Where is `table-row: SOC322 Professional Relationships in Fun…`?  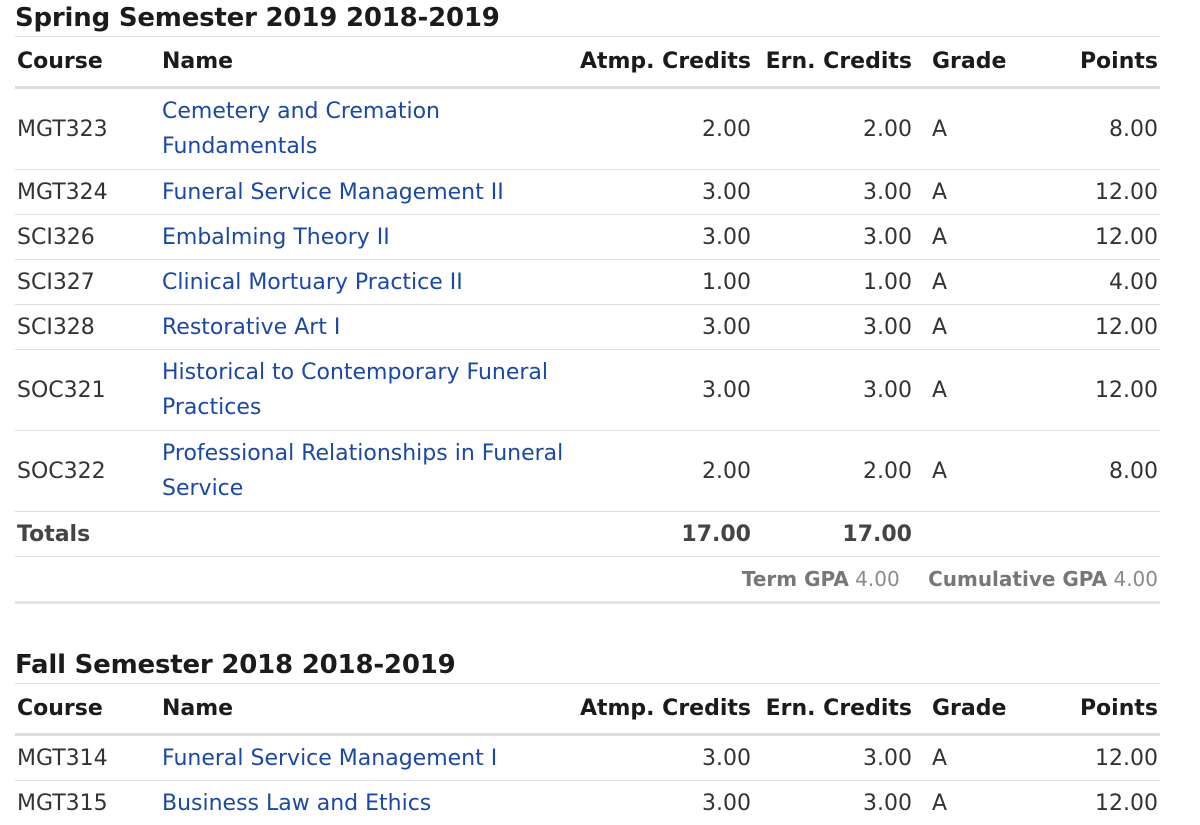
table-row: SOC322 Professional Relationships in Fun… is located at coordinates (587, 471).